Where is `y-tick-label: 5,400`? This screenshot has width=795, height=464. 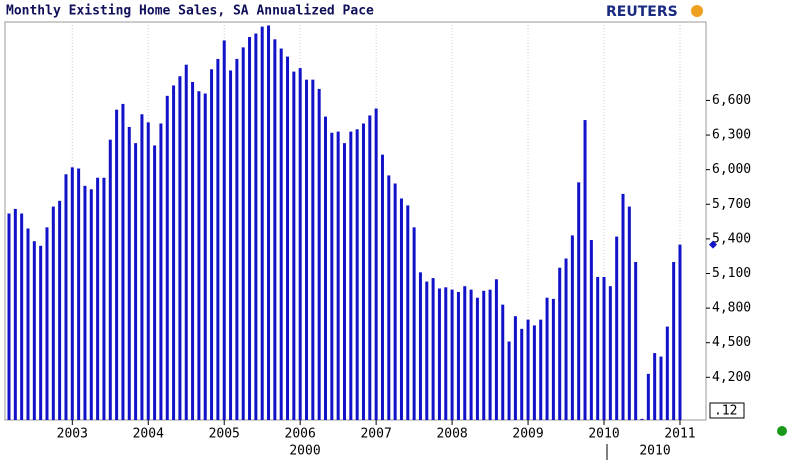 y-tick-label: 5,400 is located at coordinates (731, 238).